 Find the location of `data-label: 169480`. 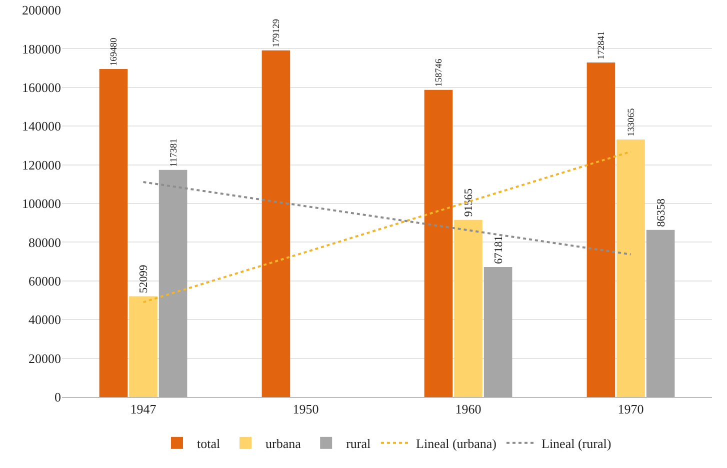

data-label: 169480 is located at coordinates (115, 51).